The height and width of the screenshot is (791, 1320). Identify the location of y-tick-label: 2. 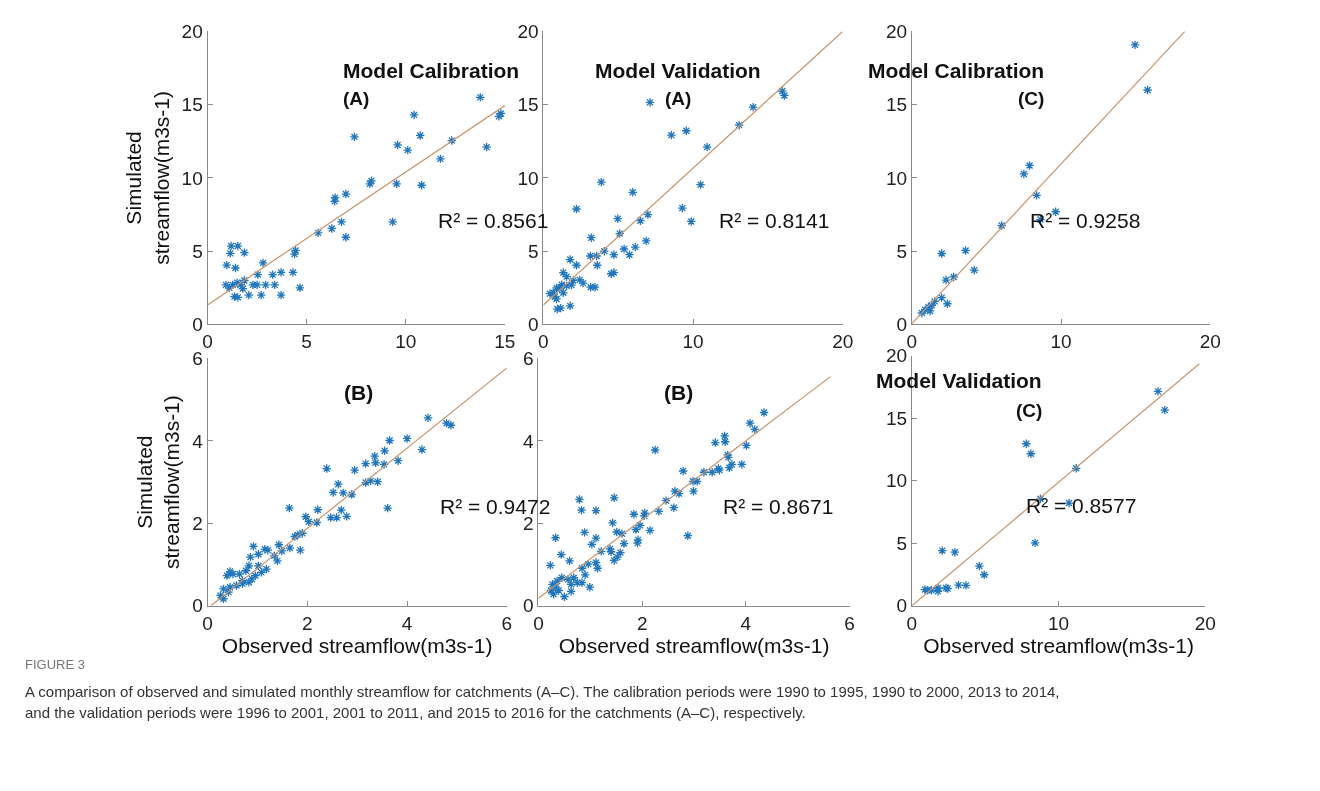
(197, 523).